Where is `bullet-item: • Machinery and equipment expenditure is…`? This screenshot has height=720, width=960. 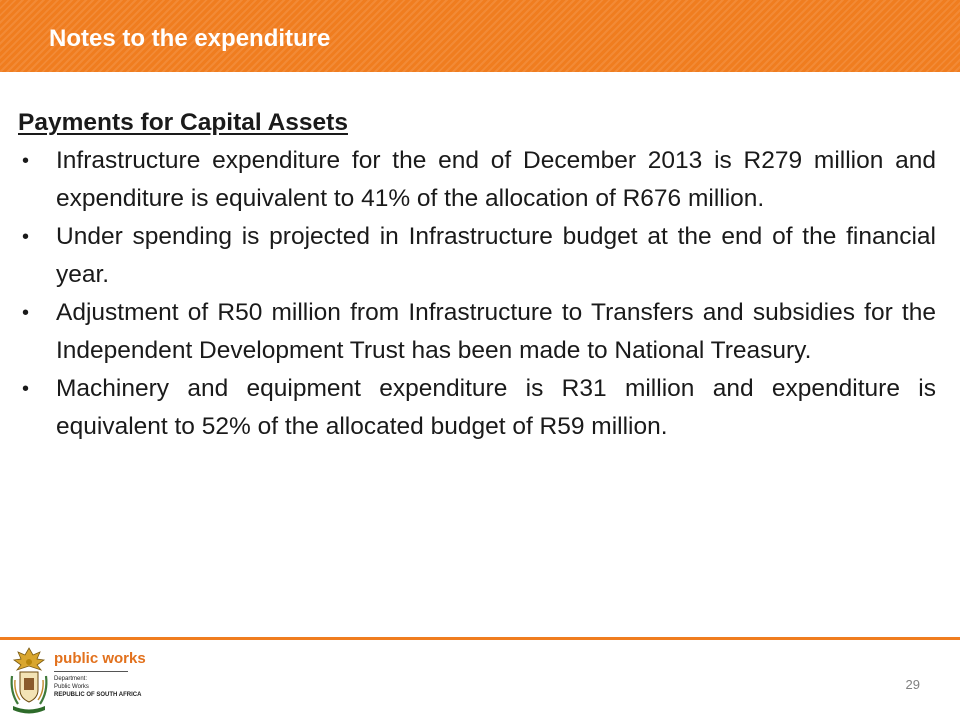
bullet-item: • Machinery and equipment expenditure is… is located at coordinates (477, 408).